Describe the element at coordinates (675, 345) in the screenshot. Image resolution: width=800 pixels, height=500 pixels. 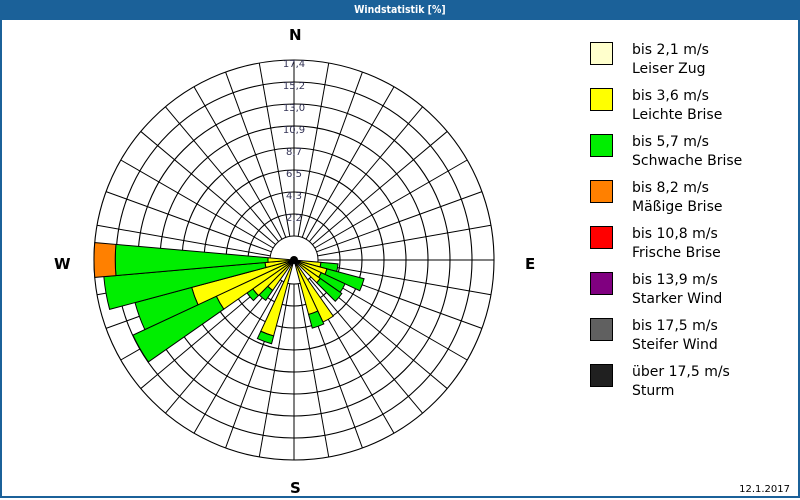
I see `legend-name: Steifer Wind` at that location.